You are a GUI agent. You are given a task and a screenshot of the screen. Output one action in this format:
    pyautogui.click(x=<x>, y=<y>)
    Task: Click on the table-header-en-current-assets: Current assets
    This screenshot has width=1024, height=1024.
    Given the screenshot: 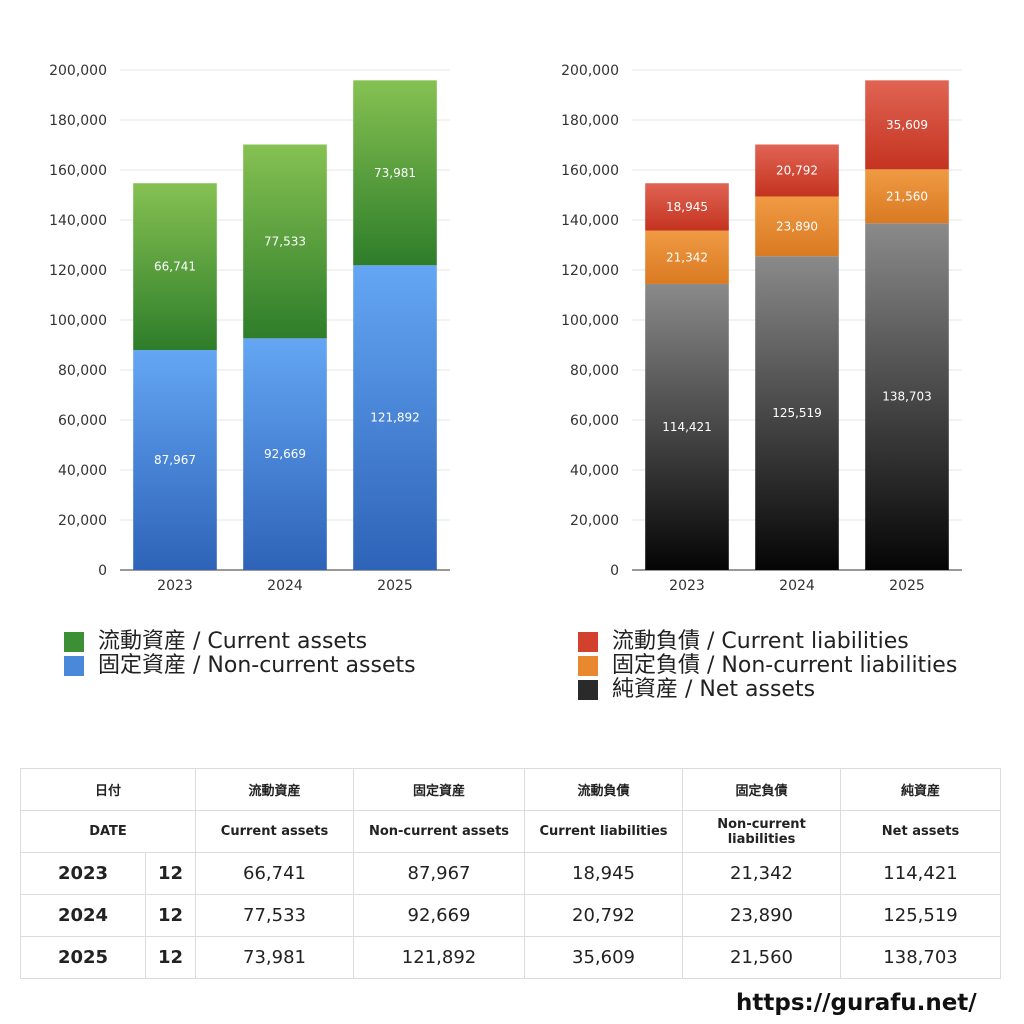 What is the action you would take?
    pyautogui.click(x=275, y=831)
    